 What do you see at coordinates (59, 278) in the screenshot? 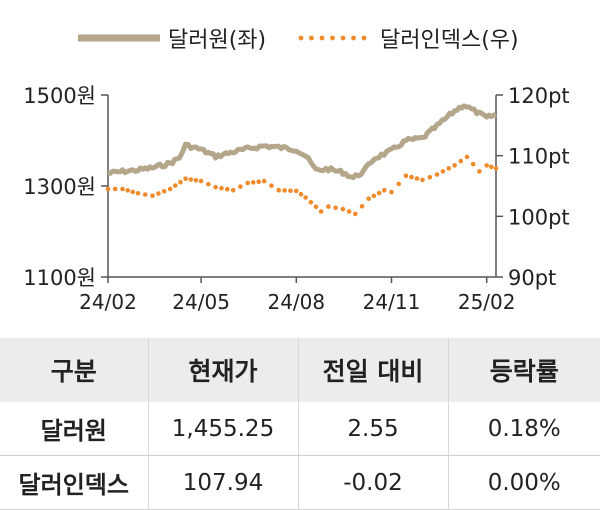
I see `y-left-tick-label: 1100원` at bounding box center [59, 278].